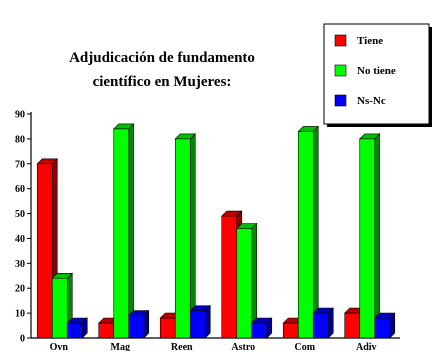 The height and width of the screenshot is (356, 440). Describe the element at coordinates (371, 101) in the screenshot. I see `legend-label: Ns-Nc` at that location.